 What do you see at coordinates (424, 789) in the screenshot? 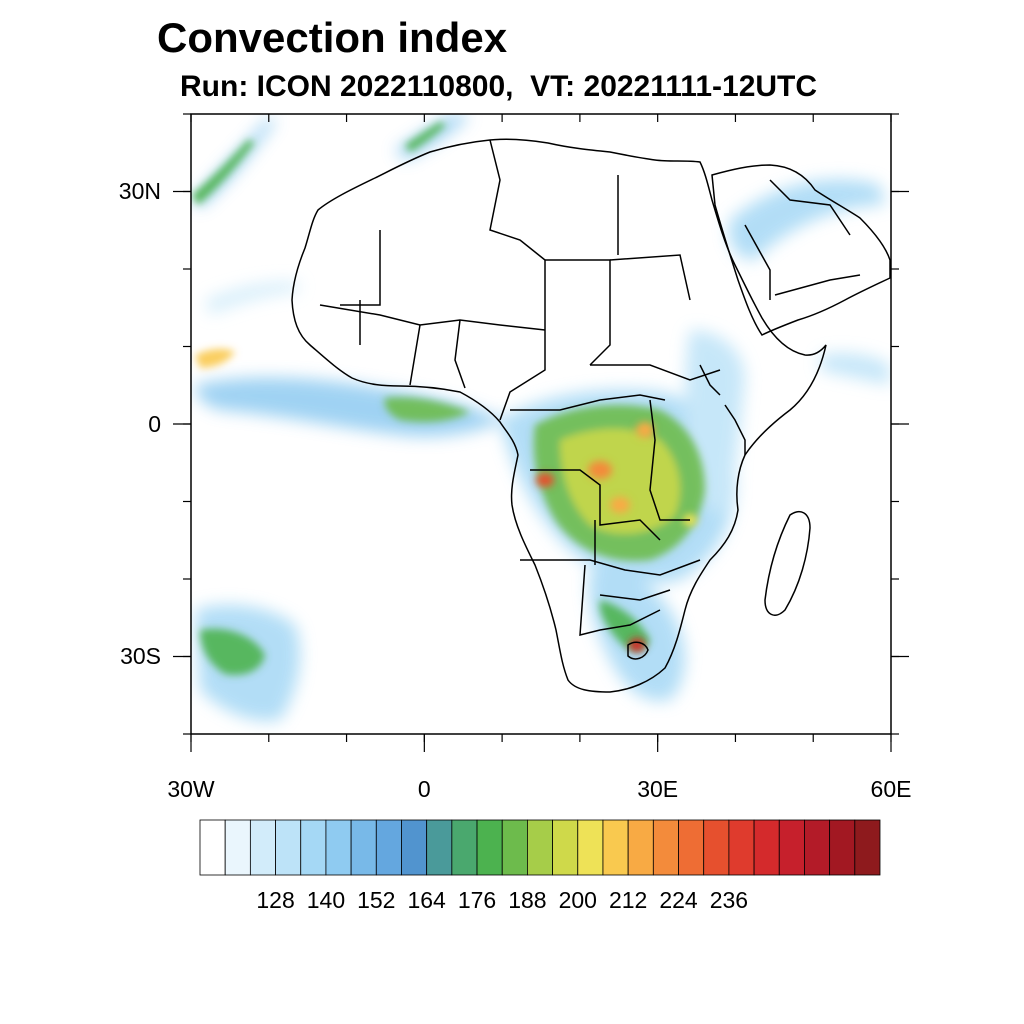
I see `lon-tick-label: 0` at bounding box center [424, 789].